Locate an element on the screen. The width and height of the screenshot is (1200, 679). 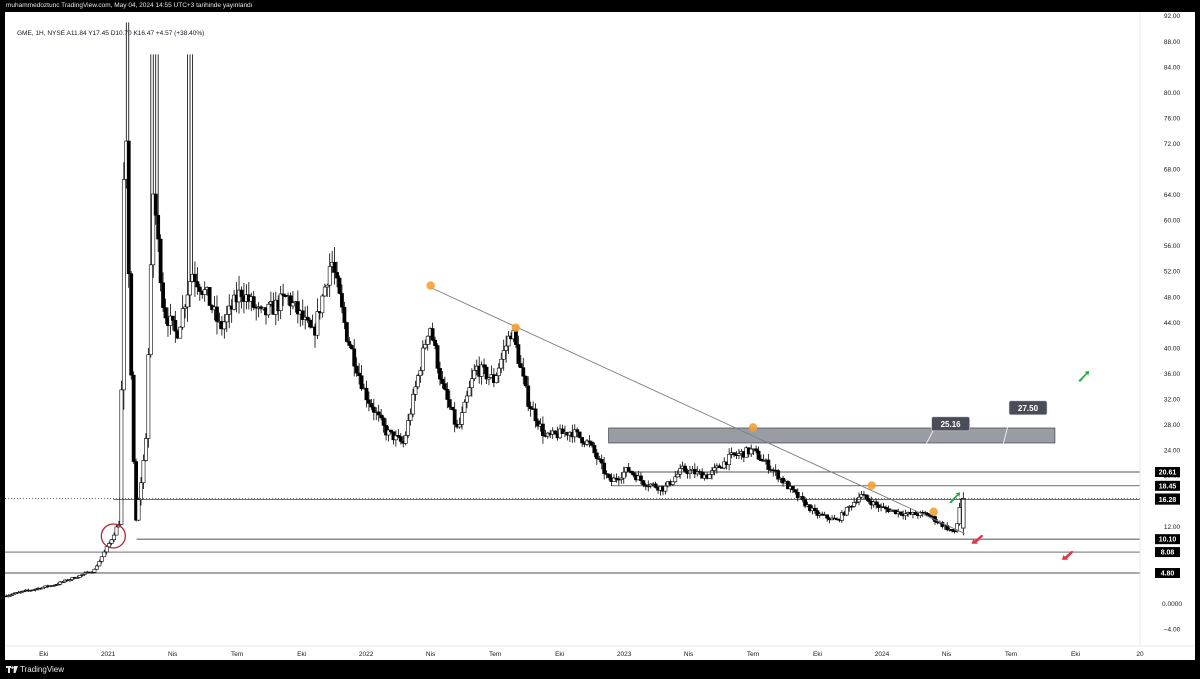
y-tick-label: 72.00 is located at coordinates (1172, 144).